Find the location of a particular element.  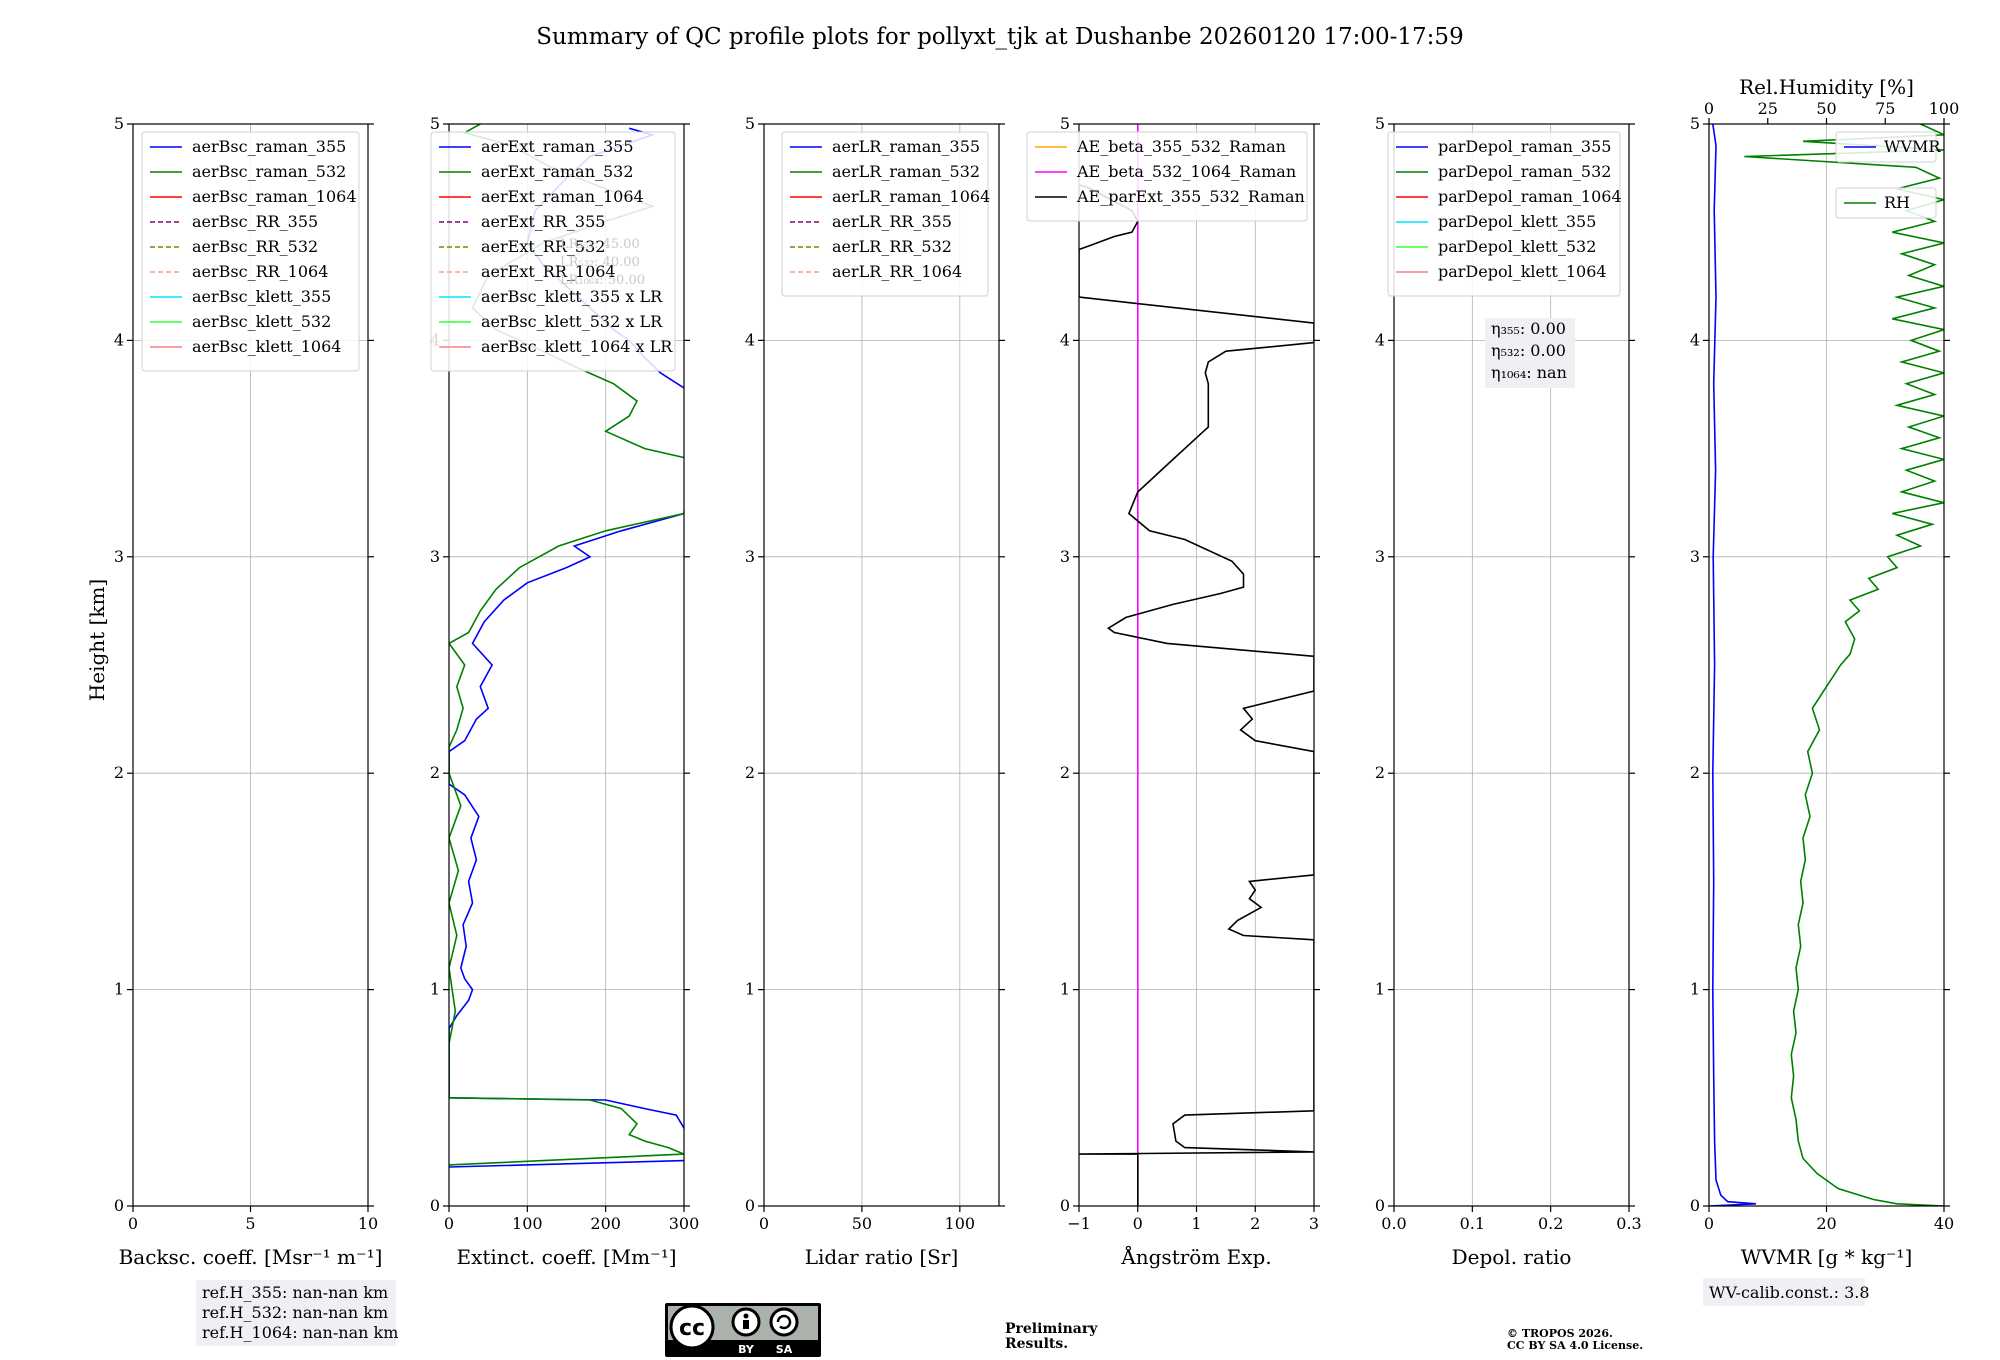

legend-item: AE_beta_355_532_Raman is located at coordinates (1181, 146).